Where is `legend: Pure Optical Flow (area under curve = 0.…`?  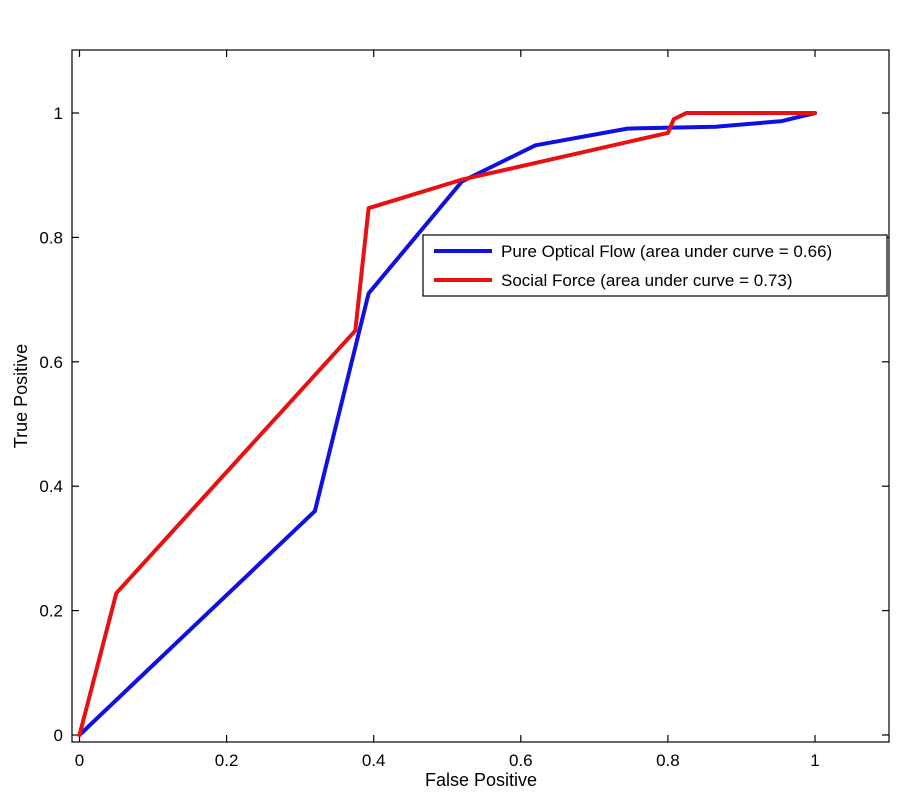
legend: Pure Optical Flow (area under curve = 0.… is located at coordinates (655, 265).